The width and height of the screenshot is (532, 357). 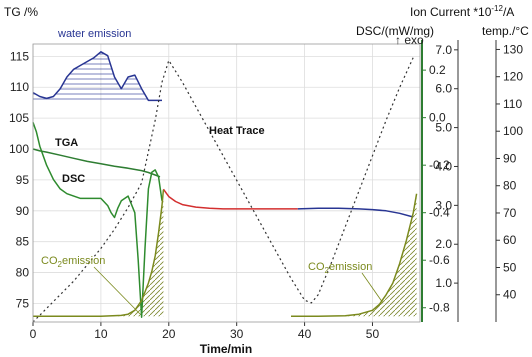 I want to click on dsc-line, so click(x=97, y=220).